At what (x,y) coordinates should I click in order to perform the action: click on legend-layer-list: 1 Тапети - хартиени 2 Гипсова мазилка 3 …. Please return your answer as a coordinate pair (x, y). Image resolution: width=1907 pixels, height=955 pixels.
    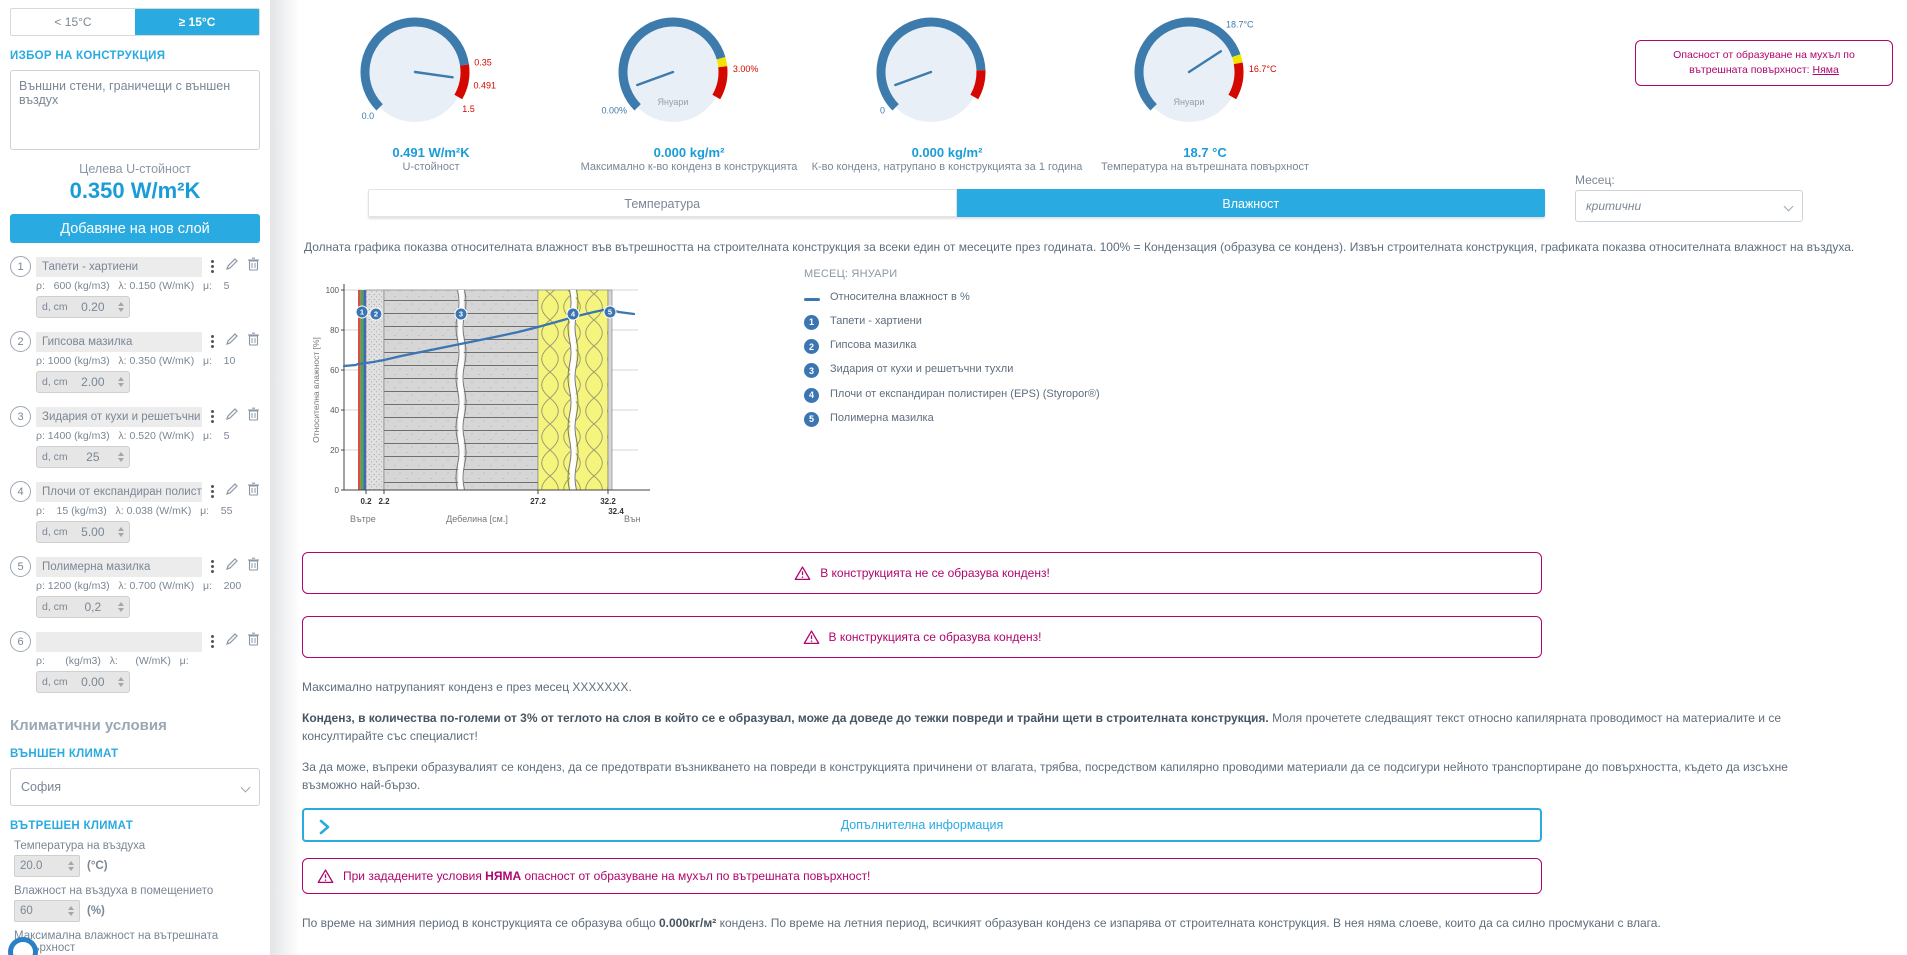
    Looking at the image, I should click on (969, 370).